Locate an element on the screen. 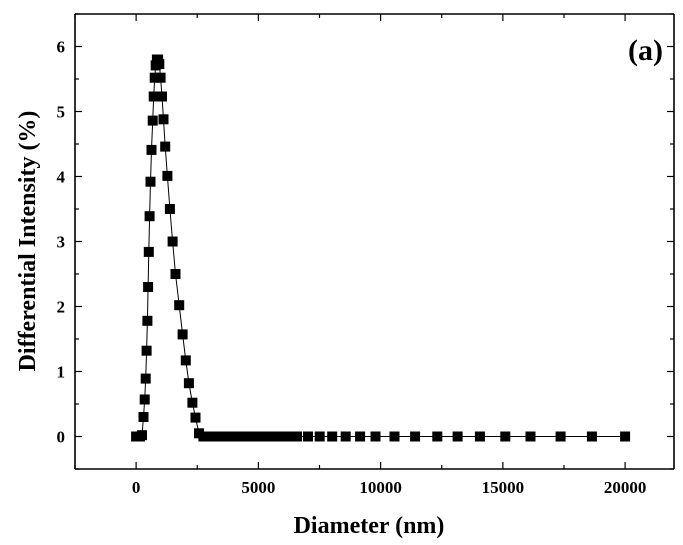 This screenshot has width=683, height=545. x-tick-label: 20000 is located at coordinates (625, 487).